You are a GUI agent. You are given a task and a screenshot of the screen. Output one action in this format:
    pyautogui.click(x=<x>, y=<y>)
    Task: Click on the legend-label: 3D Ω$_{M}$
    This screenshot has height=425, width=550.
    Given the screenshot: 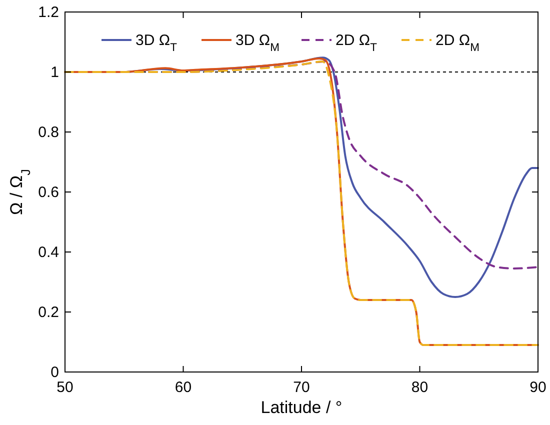 What is the action you would take?
    pyautogui.click(x=258, y=43)
    